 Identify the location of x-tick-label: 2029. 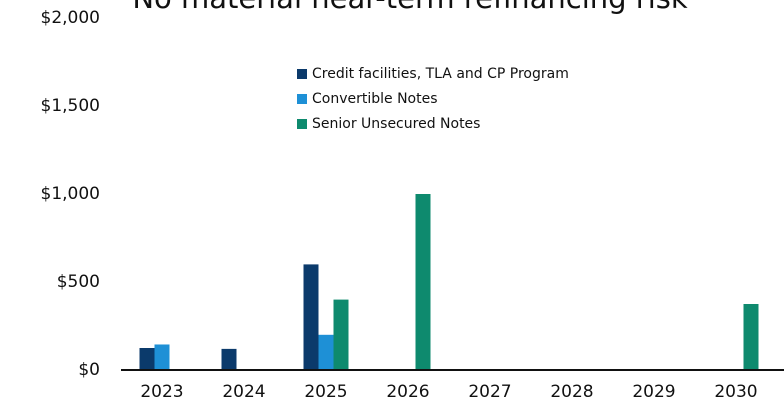
(653, 391).